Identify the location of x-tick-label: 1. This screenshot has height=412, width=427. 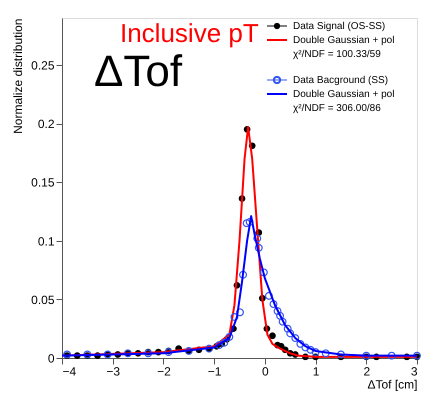
(316, 371).